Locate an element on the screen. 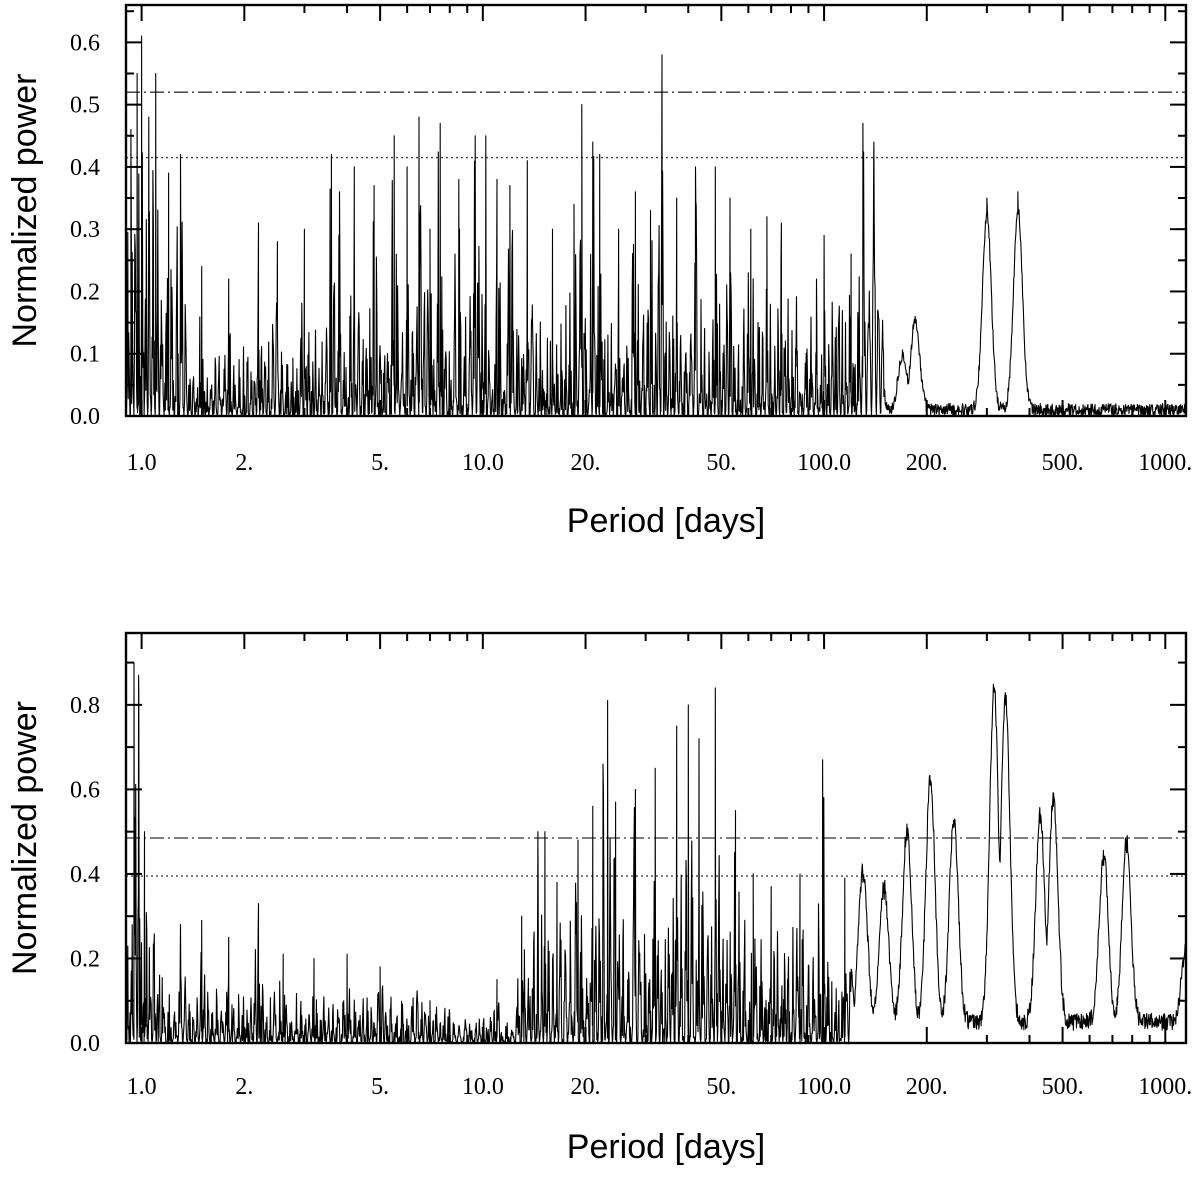  y-tick-label: 0.1 is located at coordinates (85, 355).